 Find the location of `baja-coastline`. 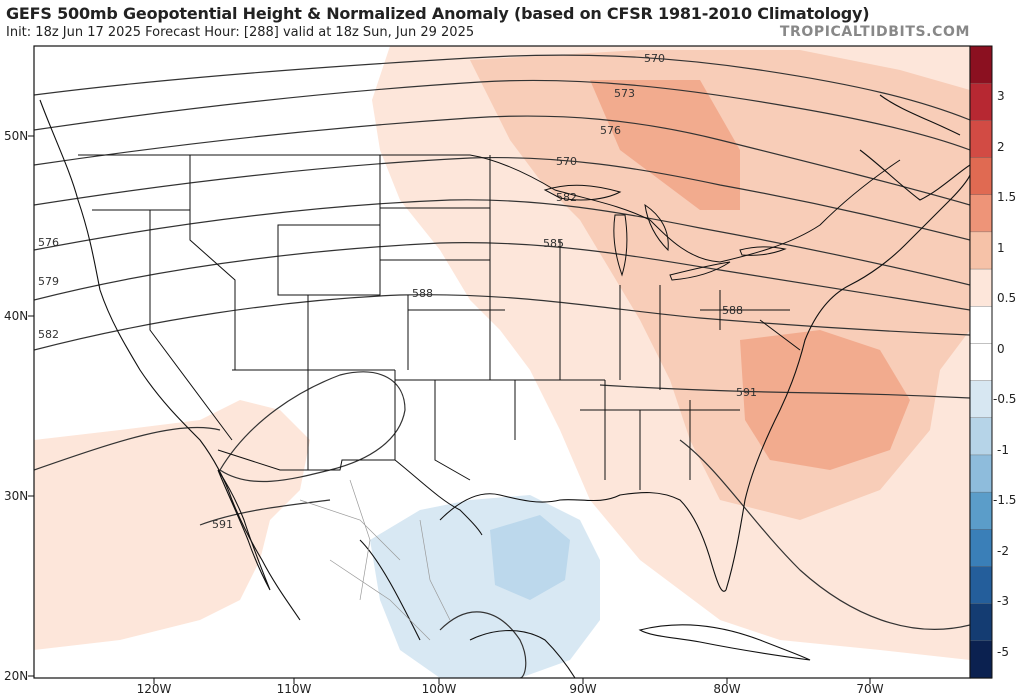

baja-coastline is located at coordinates (244, 530).